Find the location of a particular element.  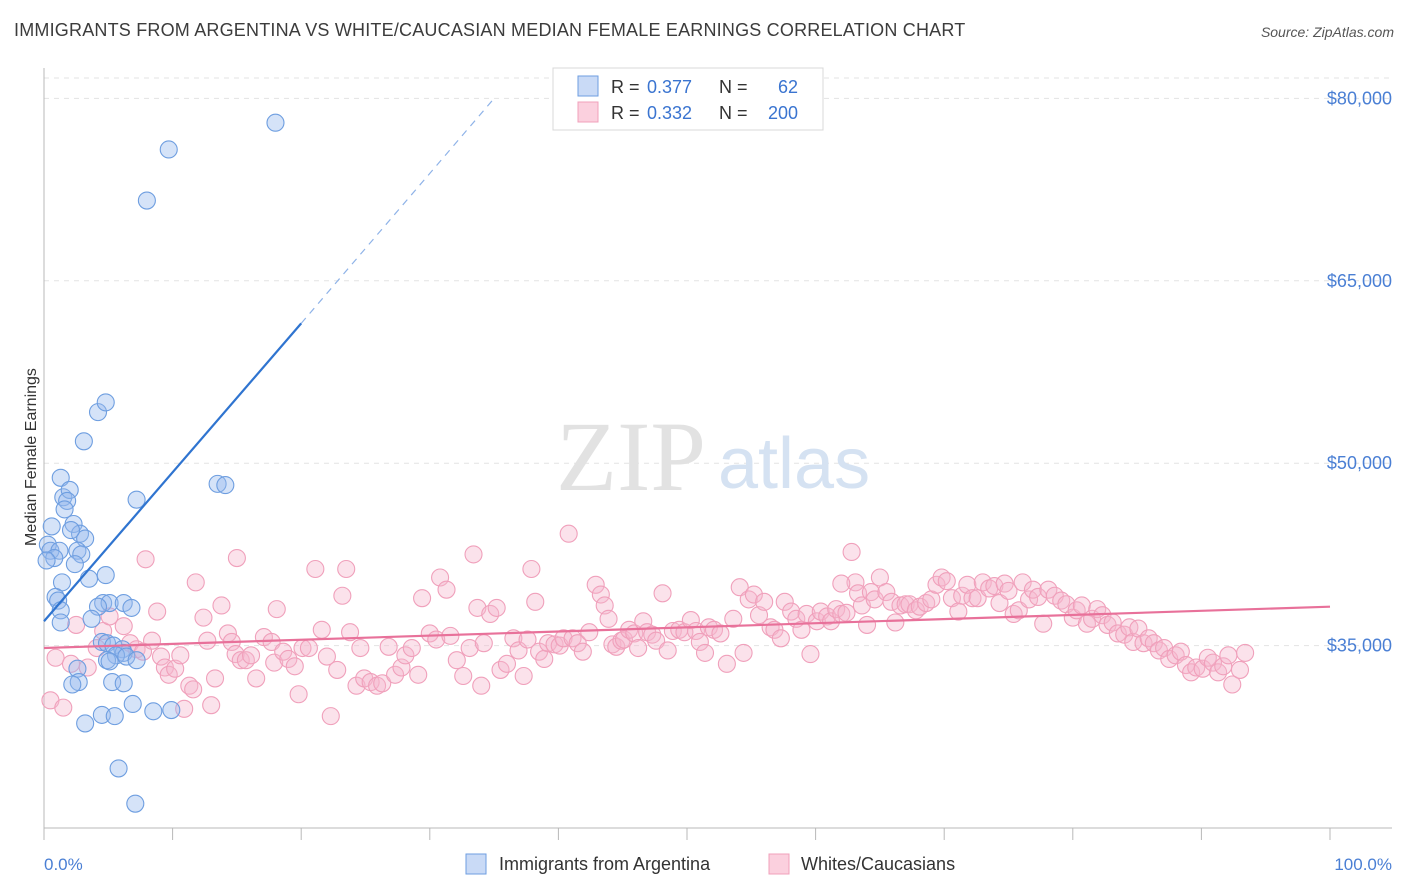

y-tick-labels: $35,000 $50,000 $65,000 $80,000 is located at coordinates (1359, 371).